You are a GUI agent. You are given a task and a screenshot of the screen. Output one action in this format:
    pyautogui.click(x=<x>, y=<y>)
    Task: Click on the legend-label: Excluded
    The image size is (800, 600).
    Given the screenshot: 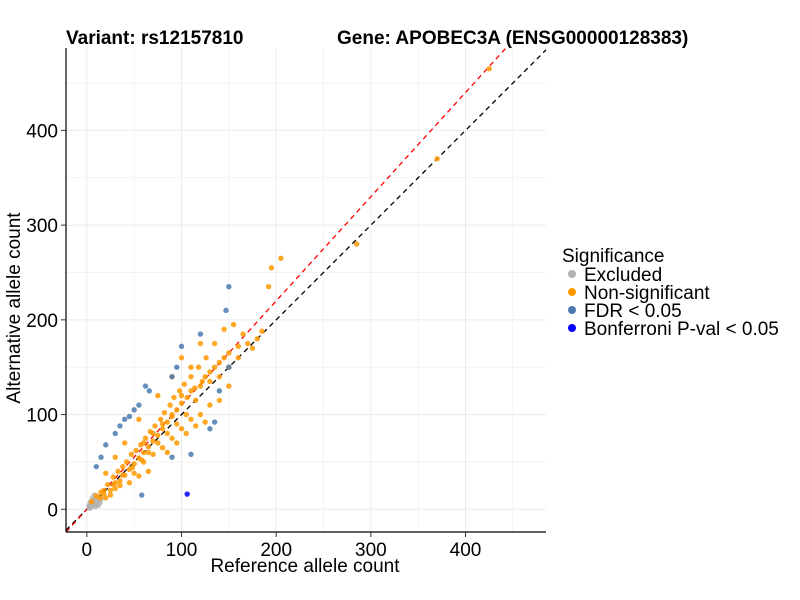 What is the action you would take?
    pyautogui.click(x=623, y=275)
    